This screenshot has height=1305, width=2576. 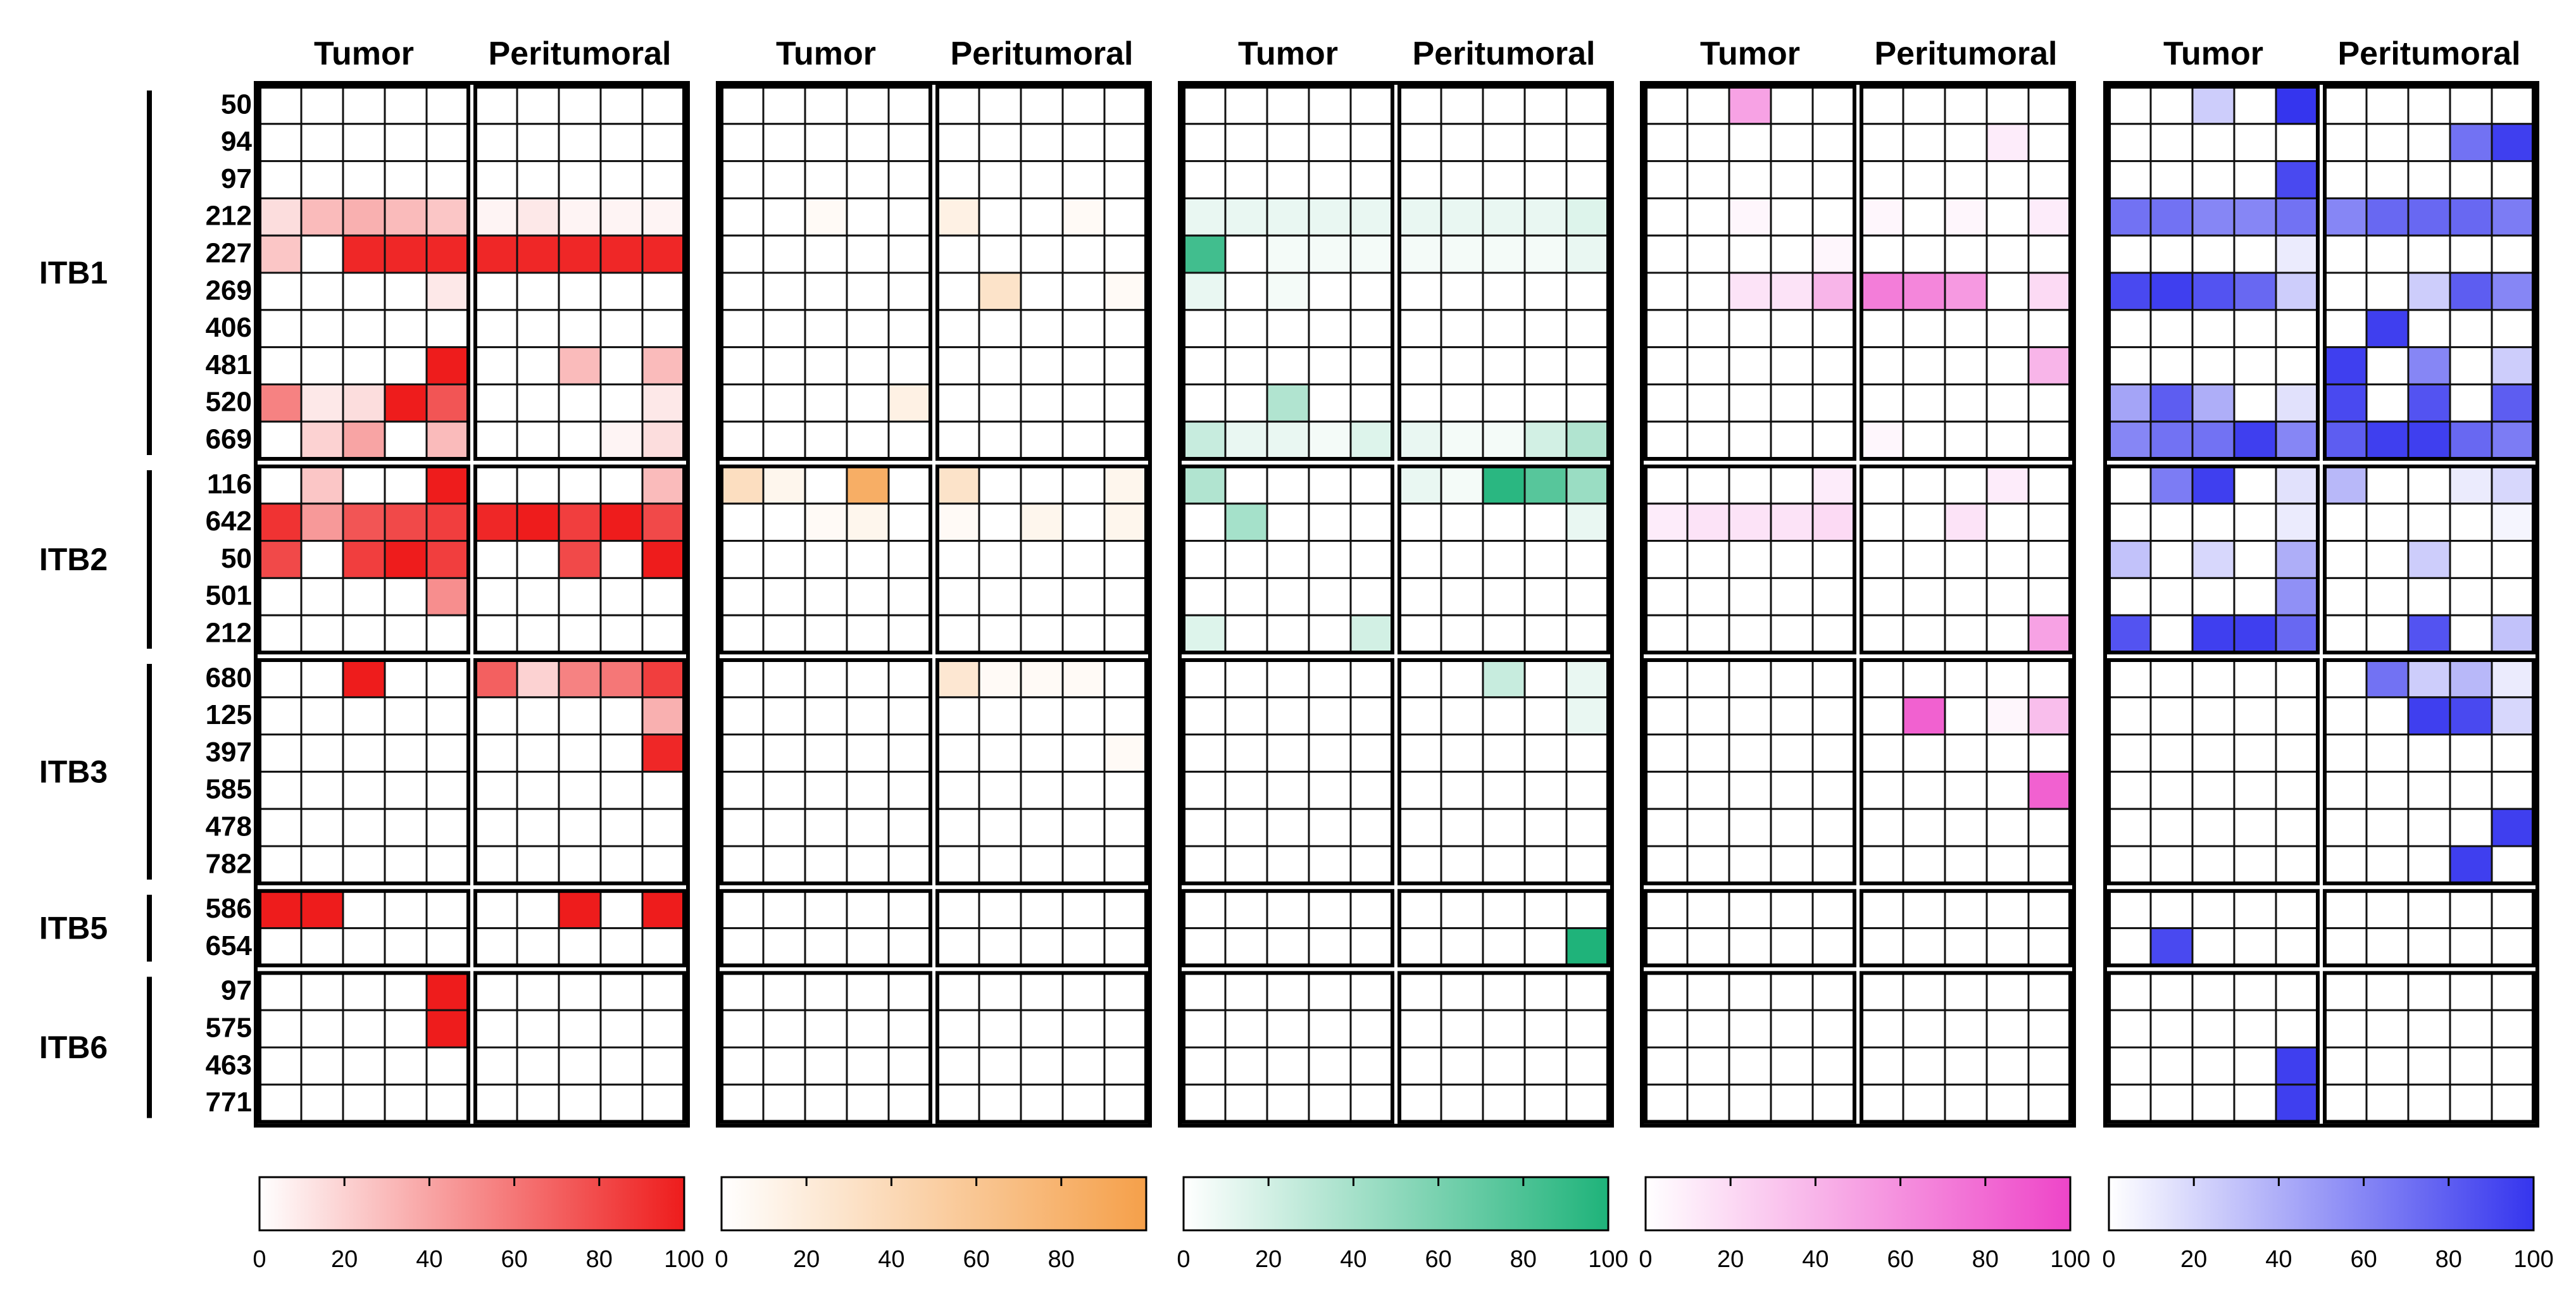 I want to click on group-label: ITB5, so click(x=73, y=928).